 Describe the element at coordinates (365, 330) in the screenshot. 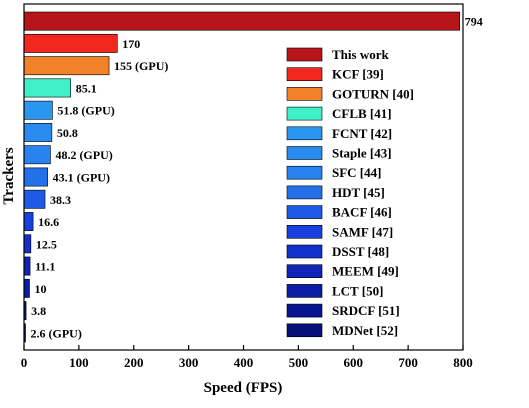

I see `legend-entry: MDNet [52]` at that location.